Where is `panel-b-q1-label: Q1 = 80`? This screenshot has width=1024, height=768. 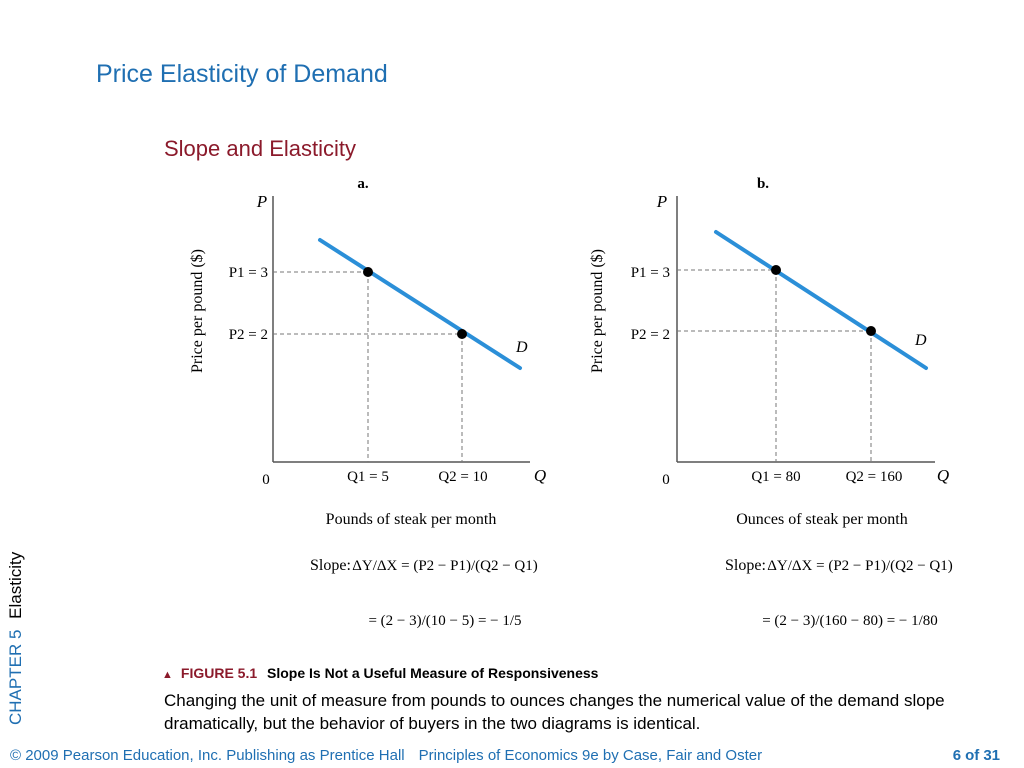 panel-b-q1-label: Q1 = 80 is located at coordinates (775, 477).